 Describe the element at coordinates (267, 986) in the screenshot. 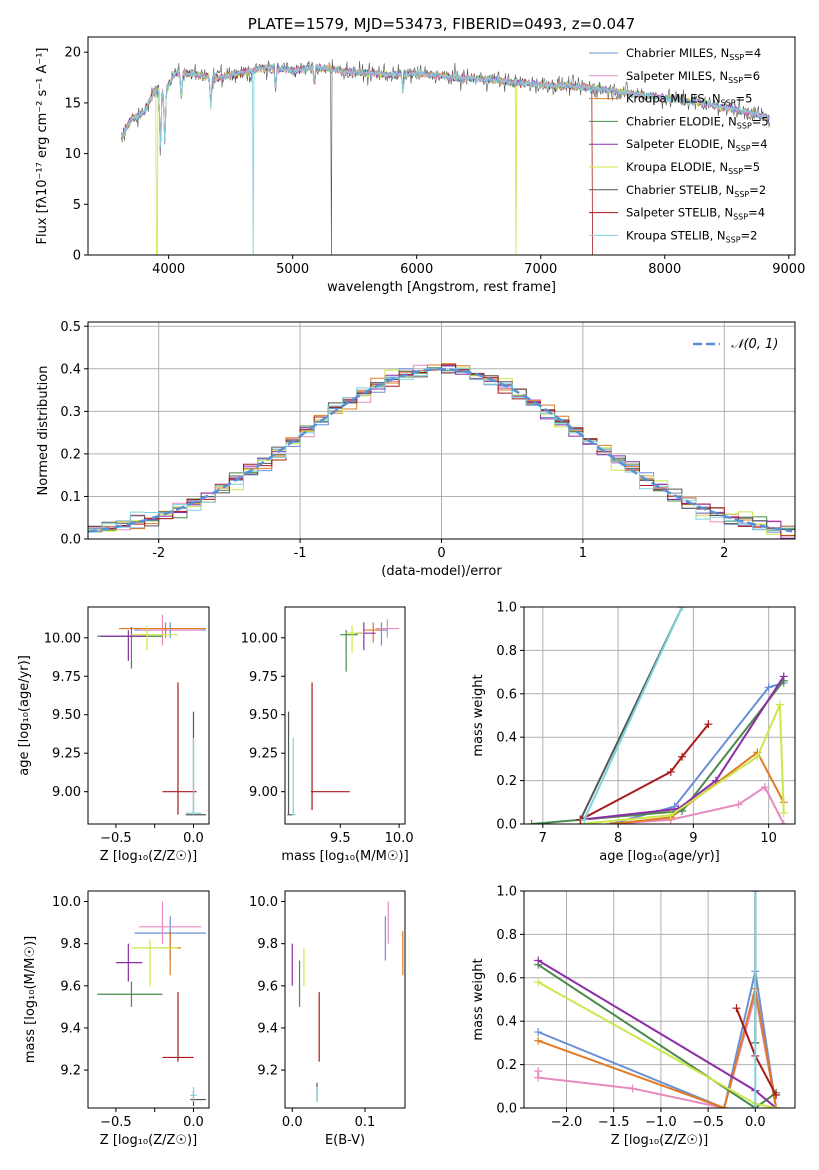

I see `y-tick-label: 9.6` at that location.